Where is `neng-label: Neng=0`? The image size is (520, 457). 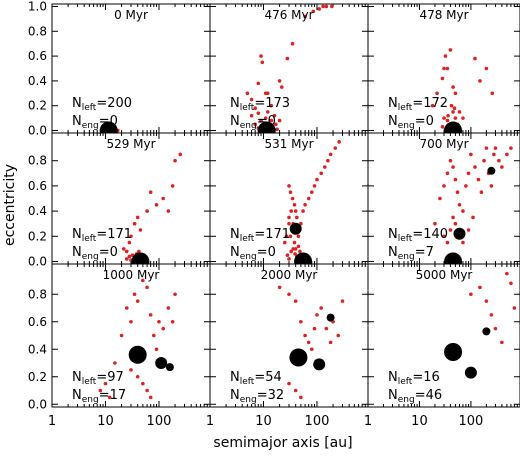 neng-label: Neng=0 is located at coordinates (253, 253).